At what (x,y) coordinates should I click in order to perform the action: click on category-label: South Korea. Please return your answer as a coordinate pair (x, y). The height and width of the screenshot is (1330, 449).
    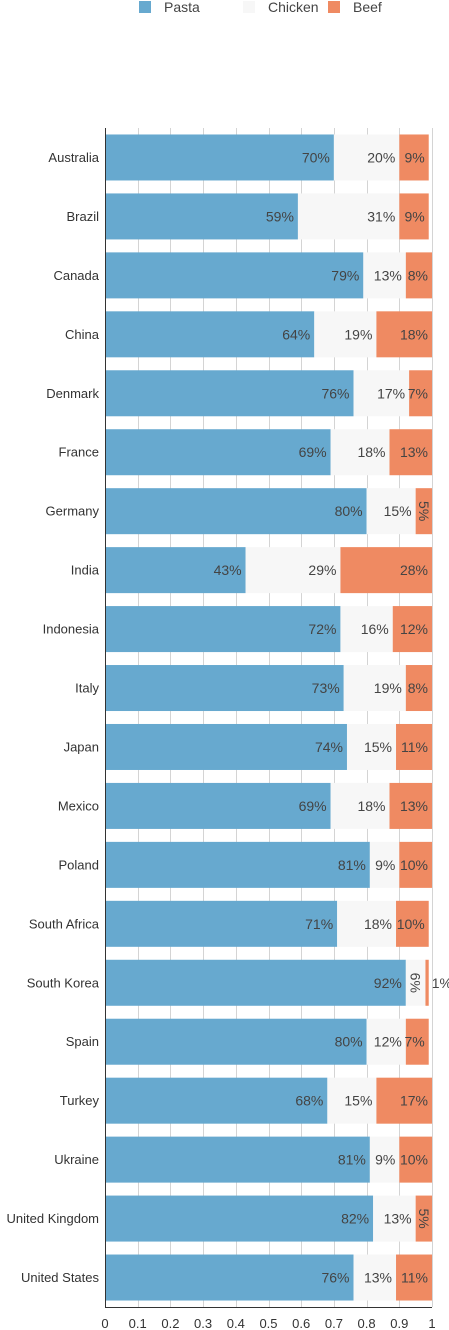
    Looking at the image, I should click on (63, 982).